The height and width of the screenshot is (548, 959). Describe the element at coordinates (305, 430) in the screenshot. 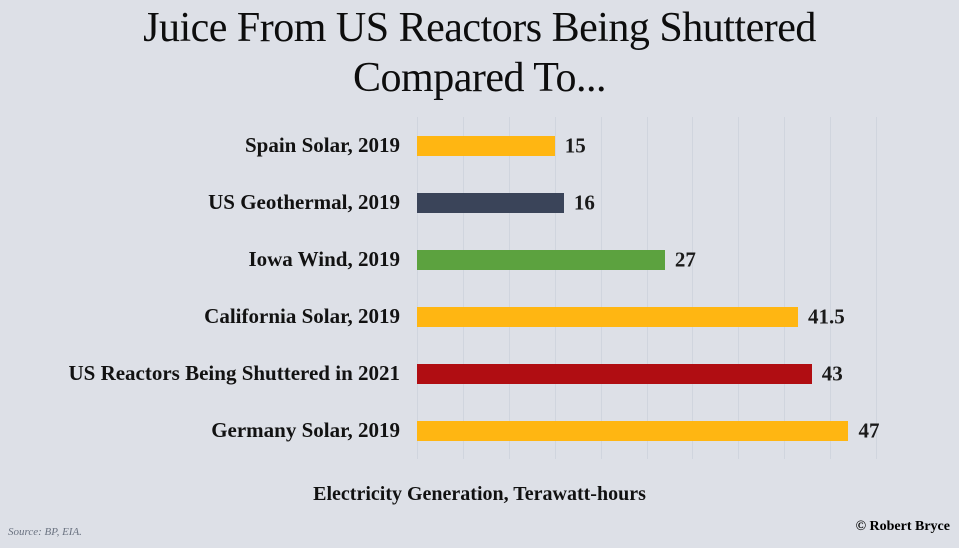

I see `category-label: Germany Solar, 2019` at that location.